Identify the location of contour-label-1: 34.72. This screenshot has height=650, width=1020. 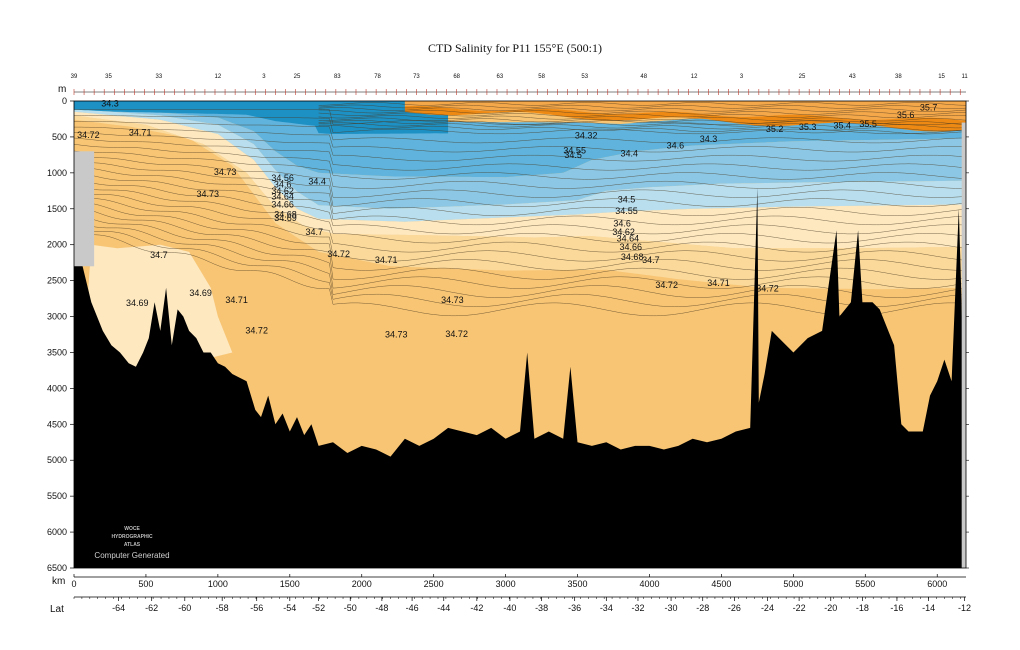
(88, 135).